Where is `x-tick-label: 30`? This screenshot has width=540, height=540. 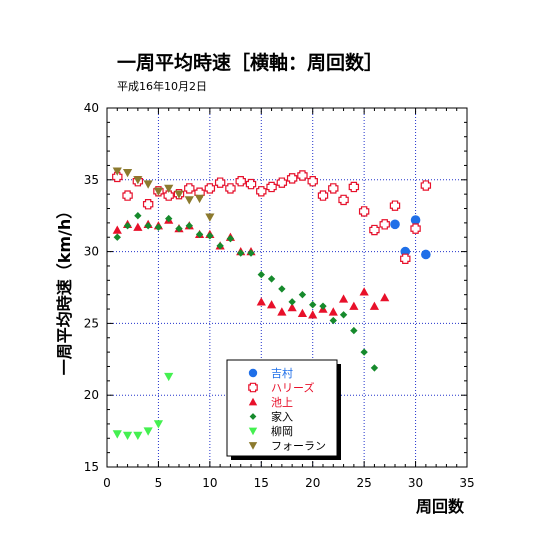
x-tick-label: 30 is located at coordinates (415, 483).